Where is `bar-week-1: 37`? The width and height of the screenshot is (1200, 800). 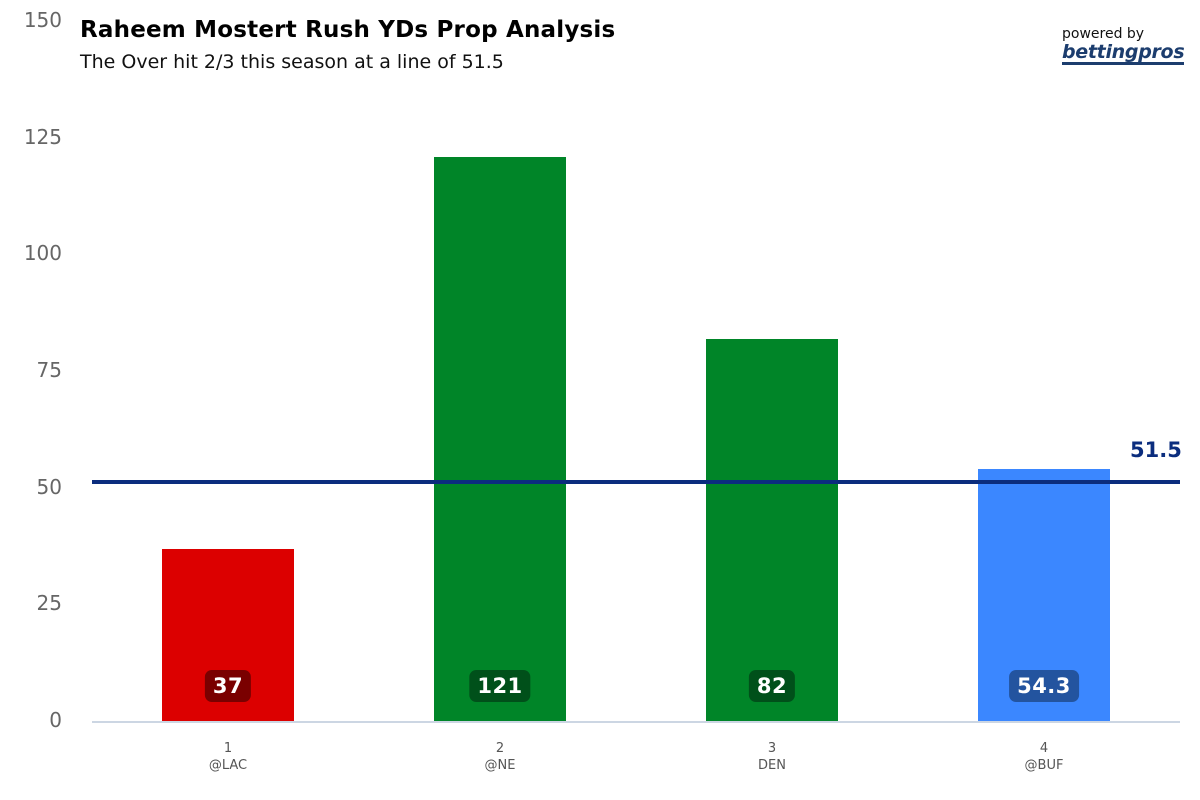 bar-week-1: 37 is located at coordinates (228, 635).